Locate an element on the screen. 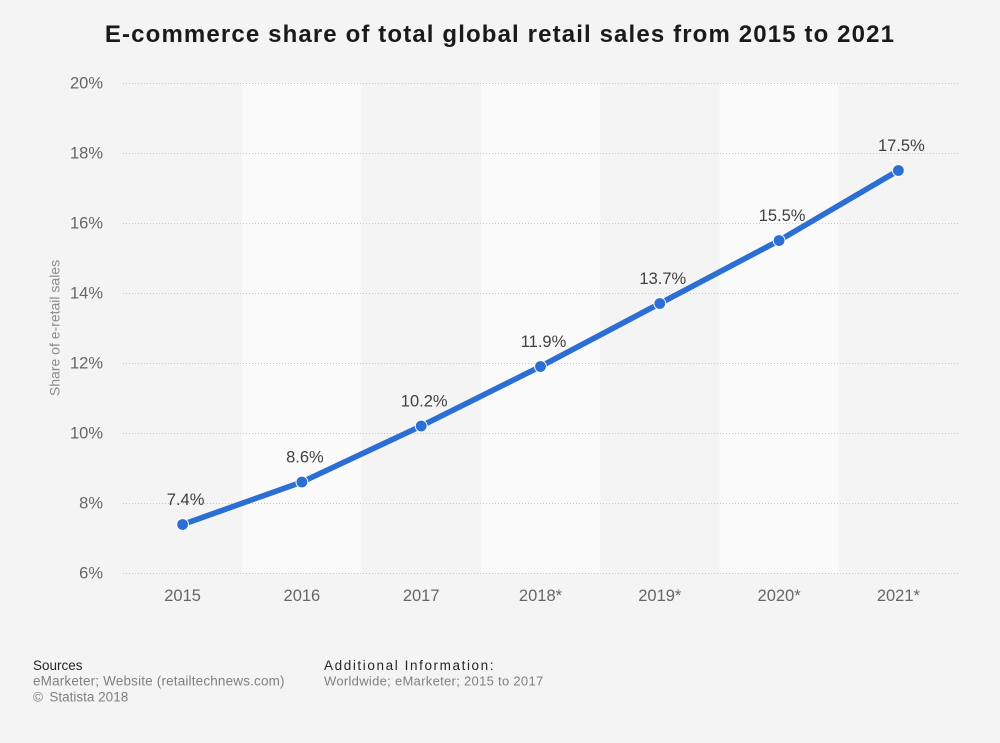  svg-text: Additional Information: is located at coordinates (409, 665).